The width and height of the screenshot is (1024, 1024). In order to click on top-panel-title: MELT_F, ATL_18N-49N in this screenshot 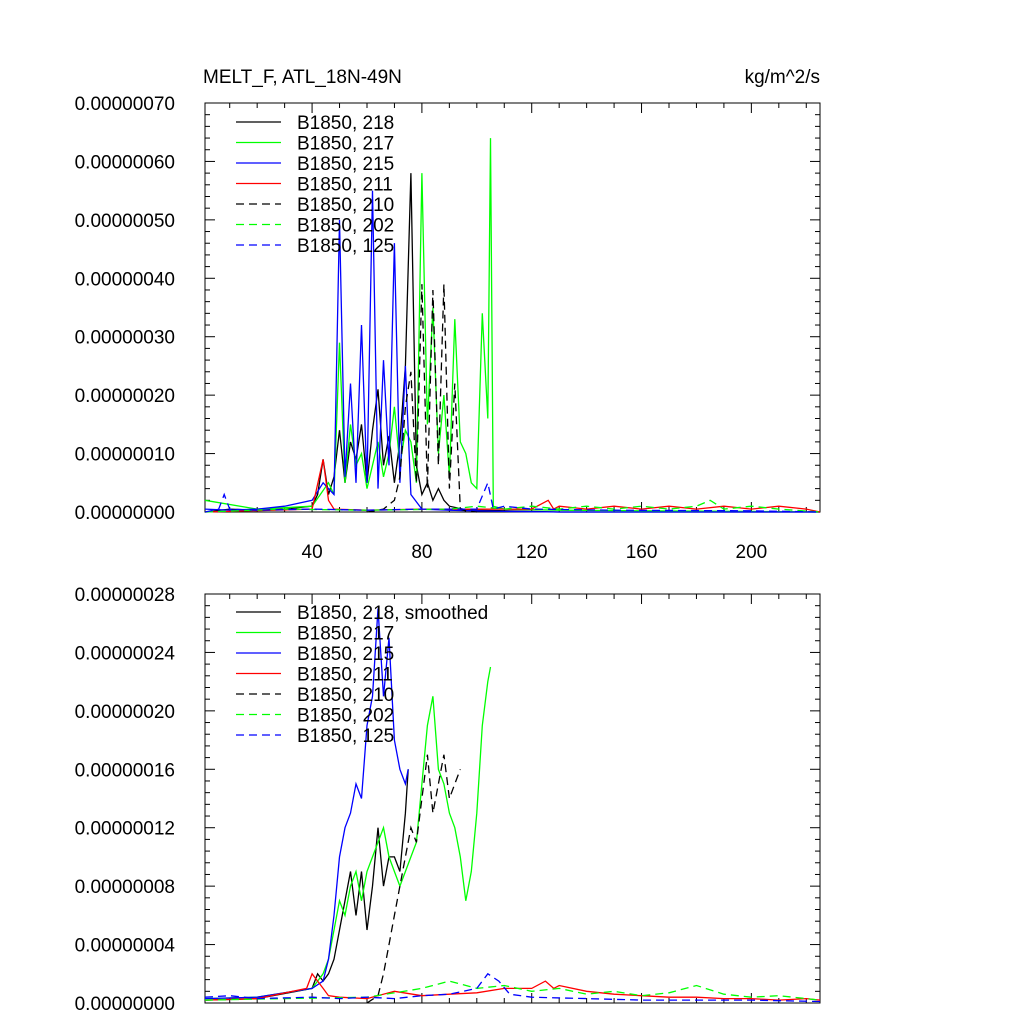, I will do `click(302, 77)`.